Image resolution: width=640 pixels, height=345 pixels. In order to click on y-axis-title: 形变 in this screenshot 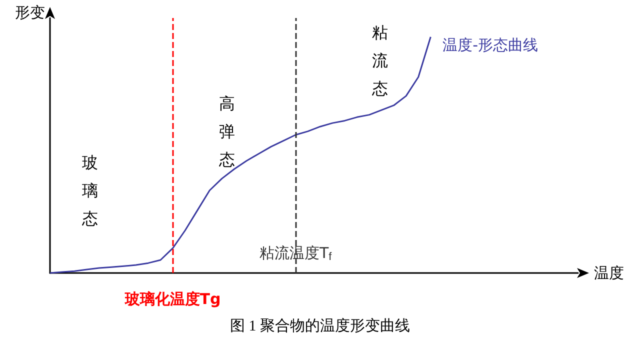, I will do `click(30, 13)`.